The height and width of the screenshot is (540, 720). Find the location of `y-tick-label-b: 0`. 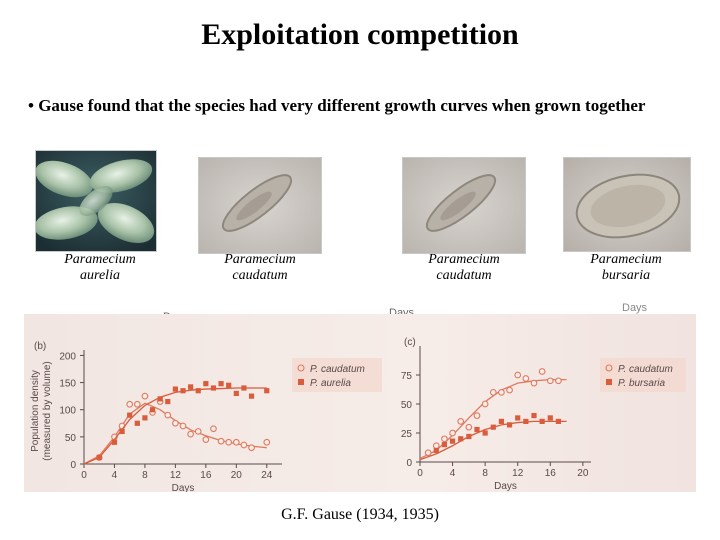

y-tick-label-b: 0 is located at coordinates (73, 465).